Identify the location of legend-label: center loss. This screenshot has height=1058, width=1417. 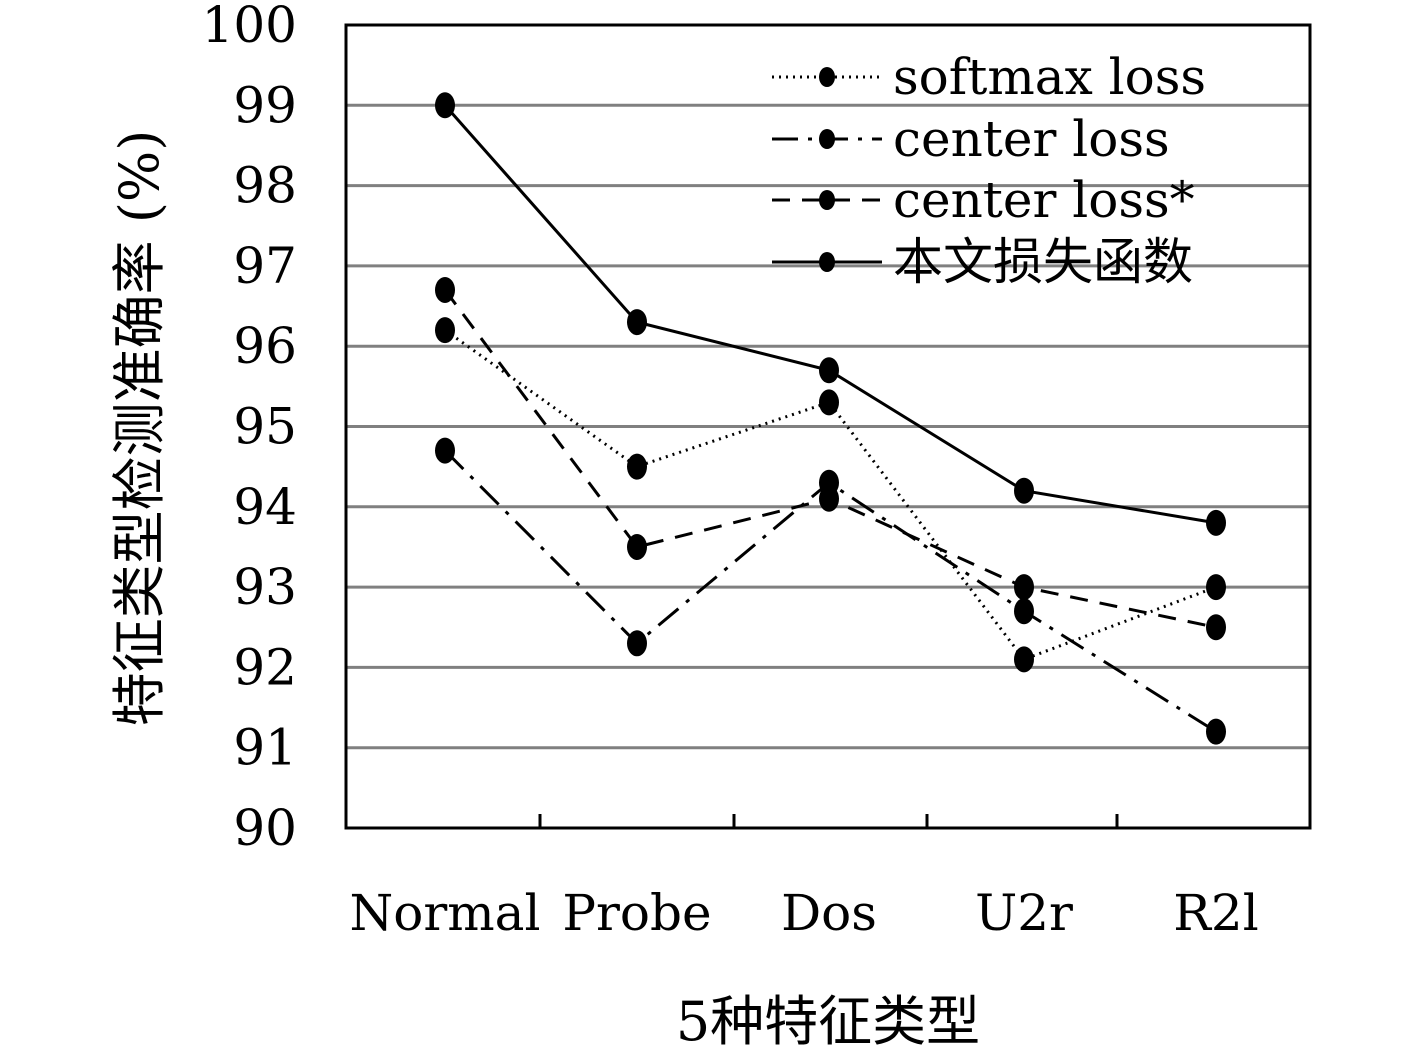
(1031, 139).